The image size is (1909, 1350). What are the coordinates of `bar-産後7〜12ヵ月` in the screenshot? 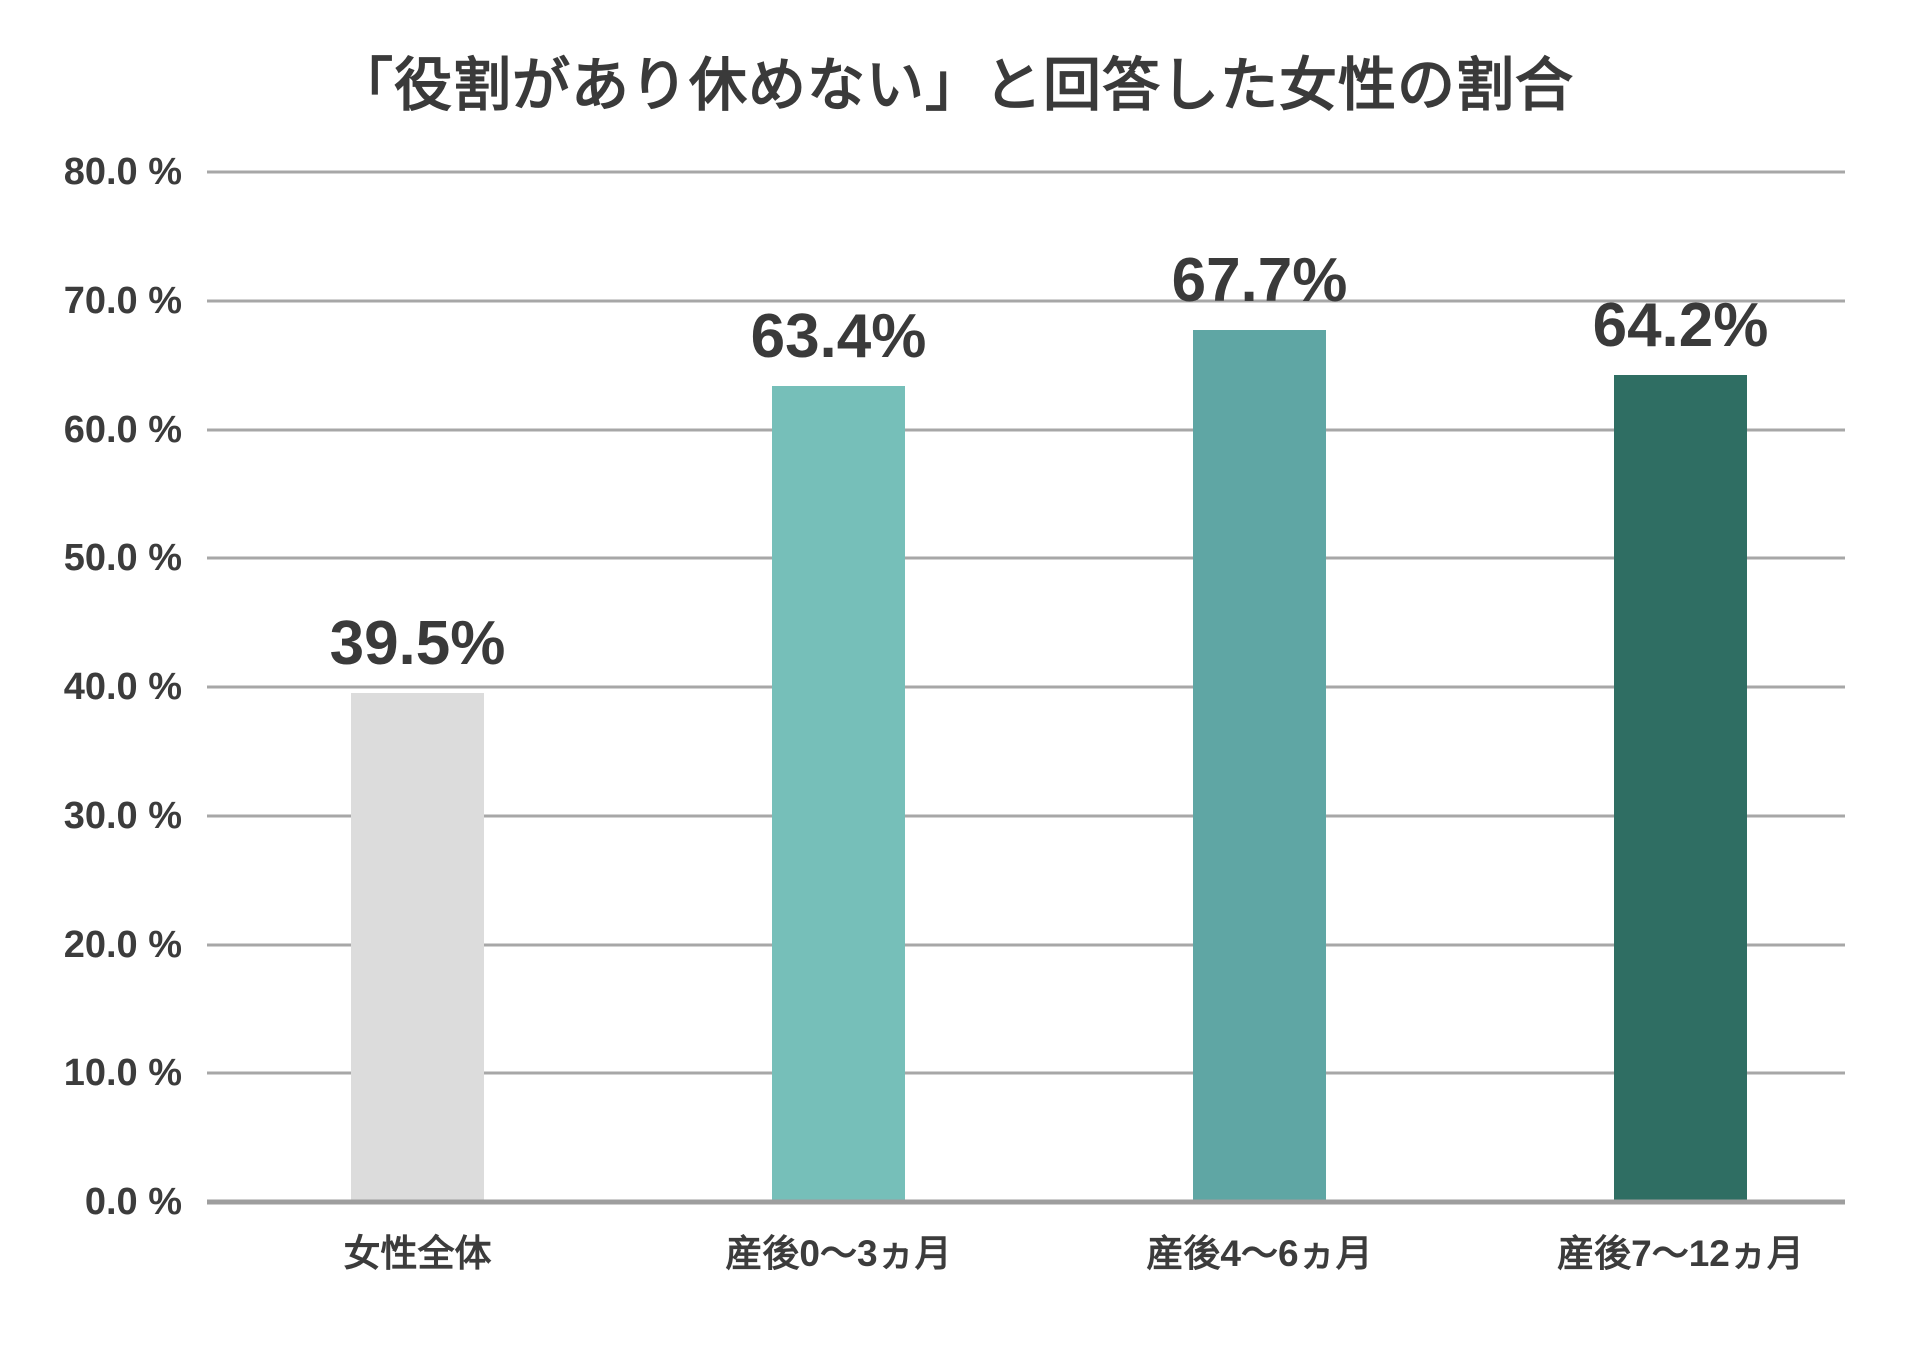 It's located at (1680, 788).